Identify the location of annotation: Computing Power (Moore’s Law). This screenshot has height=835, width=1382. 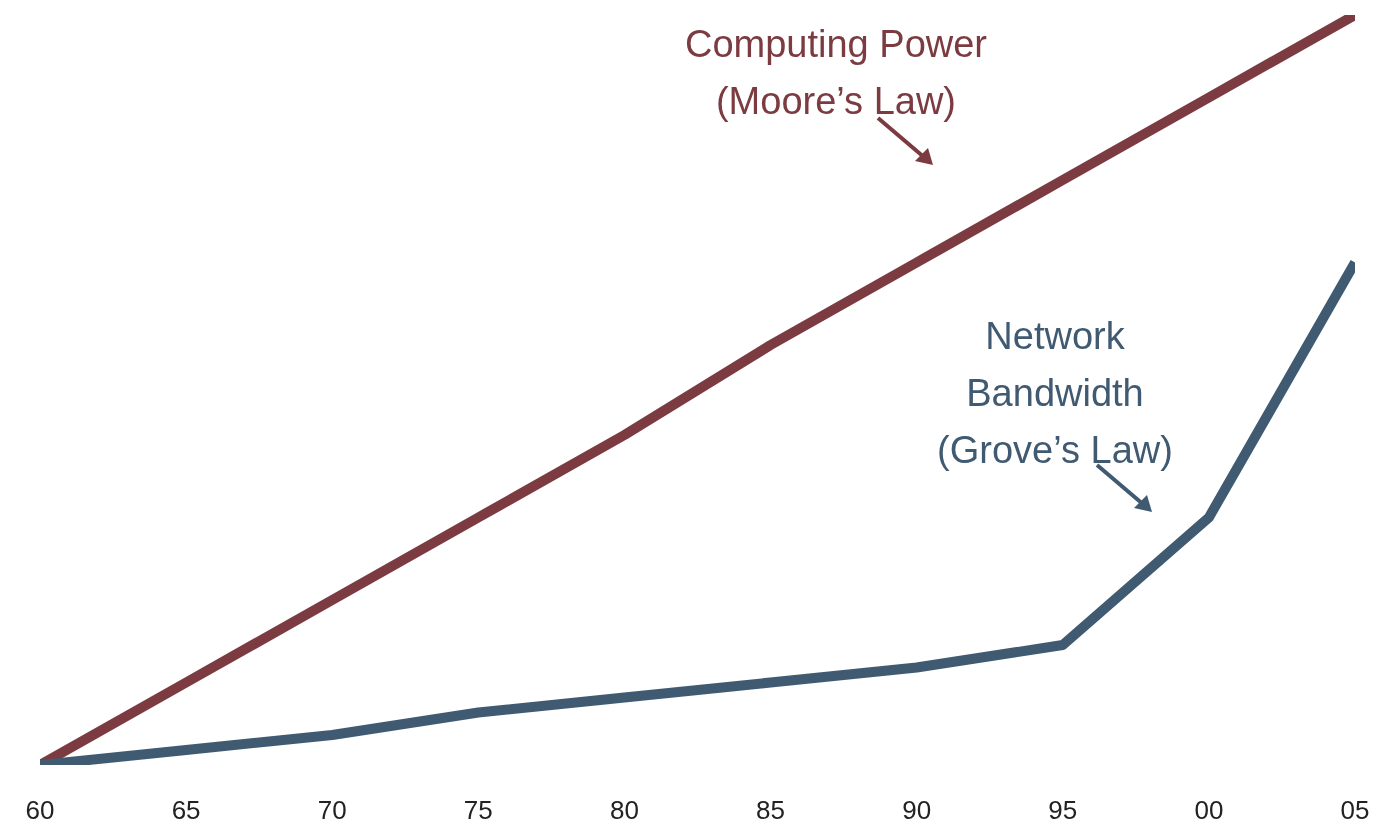
(835, 73).